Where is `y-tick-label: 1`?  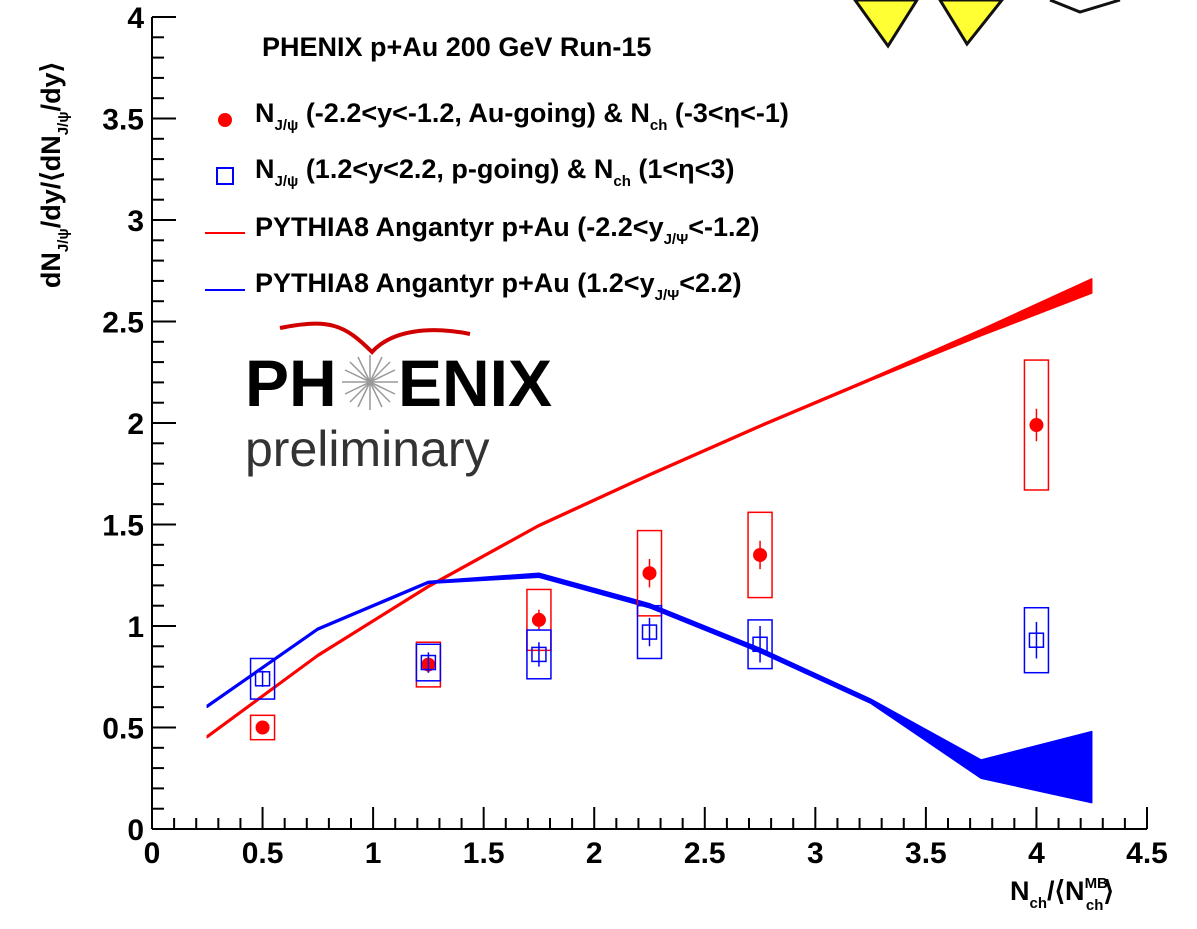 y-tick-label: 1 is located at coordinates (135, 627).